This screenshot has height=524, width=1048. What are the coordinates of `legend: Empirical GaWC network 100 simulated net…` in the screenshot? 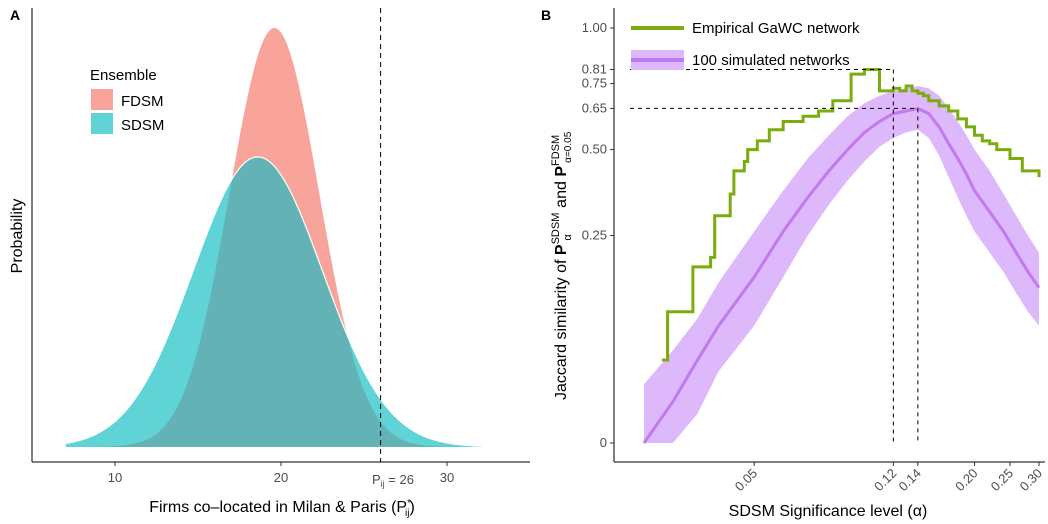 It's located at (745, 45).